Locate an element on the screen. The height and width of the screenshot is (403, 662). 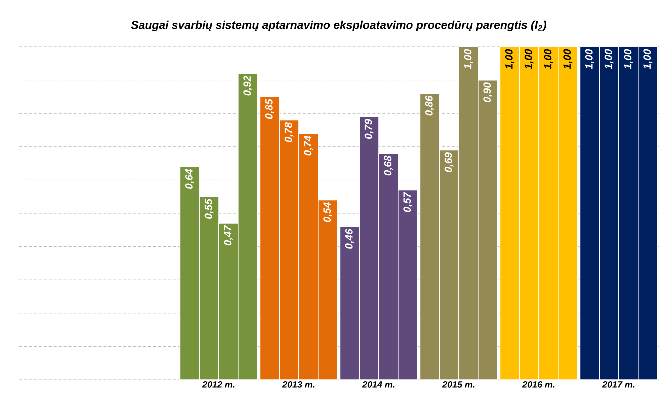
data-label: 0,92 is located at coordinates (248, 86).